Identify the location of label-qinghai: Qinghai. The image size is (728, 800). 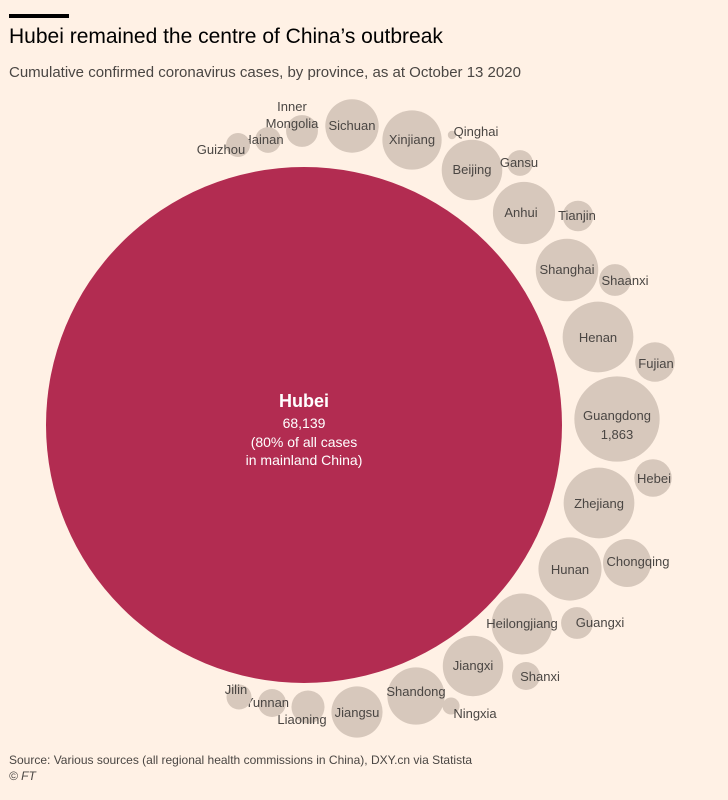
(476, 131).